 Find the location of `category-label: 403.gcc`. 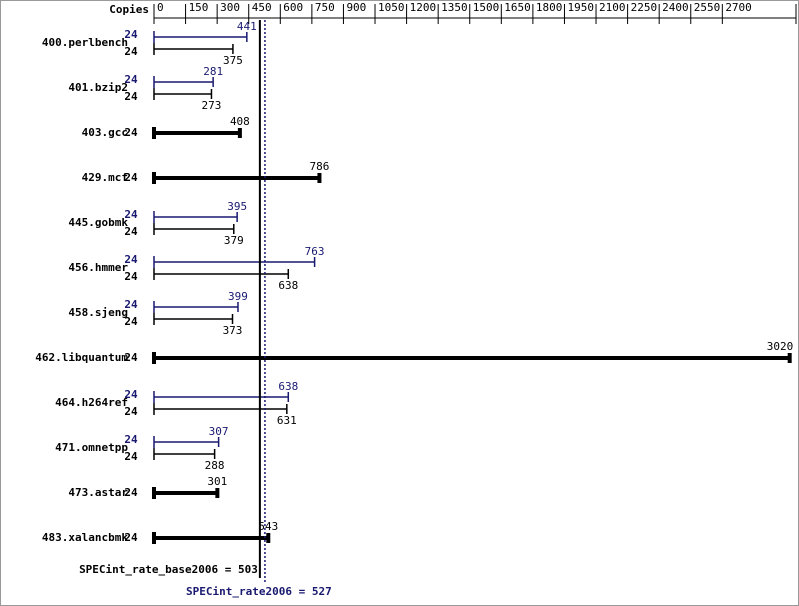

category-label: 403.gcc is located at coordinates (105, 132).